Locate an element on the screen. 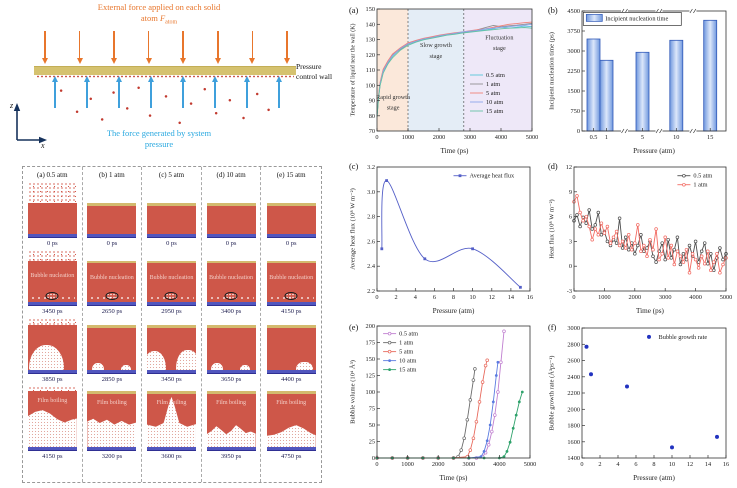 The image size is (737, 488). snapshot-cell: Bubble nucleation 2950 ps is located at coordinates (171, 283).